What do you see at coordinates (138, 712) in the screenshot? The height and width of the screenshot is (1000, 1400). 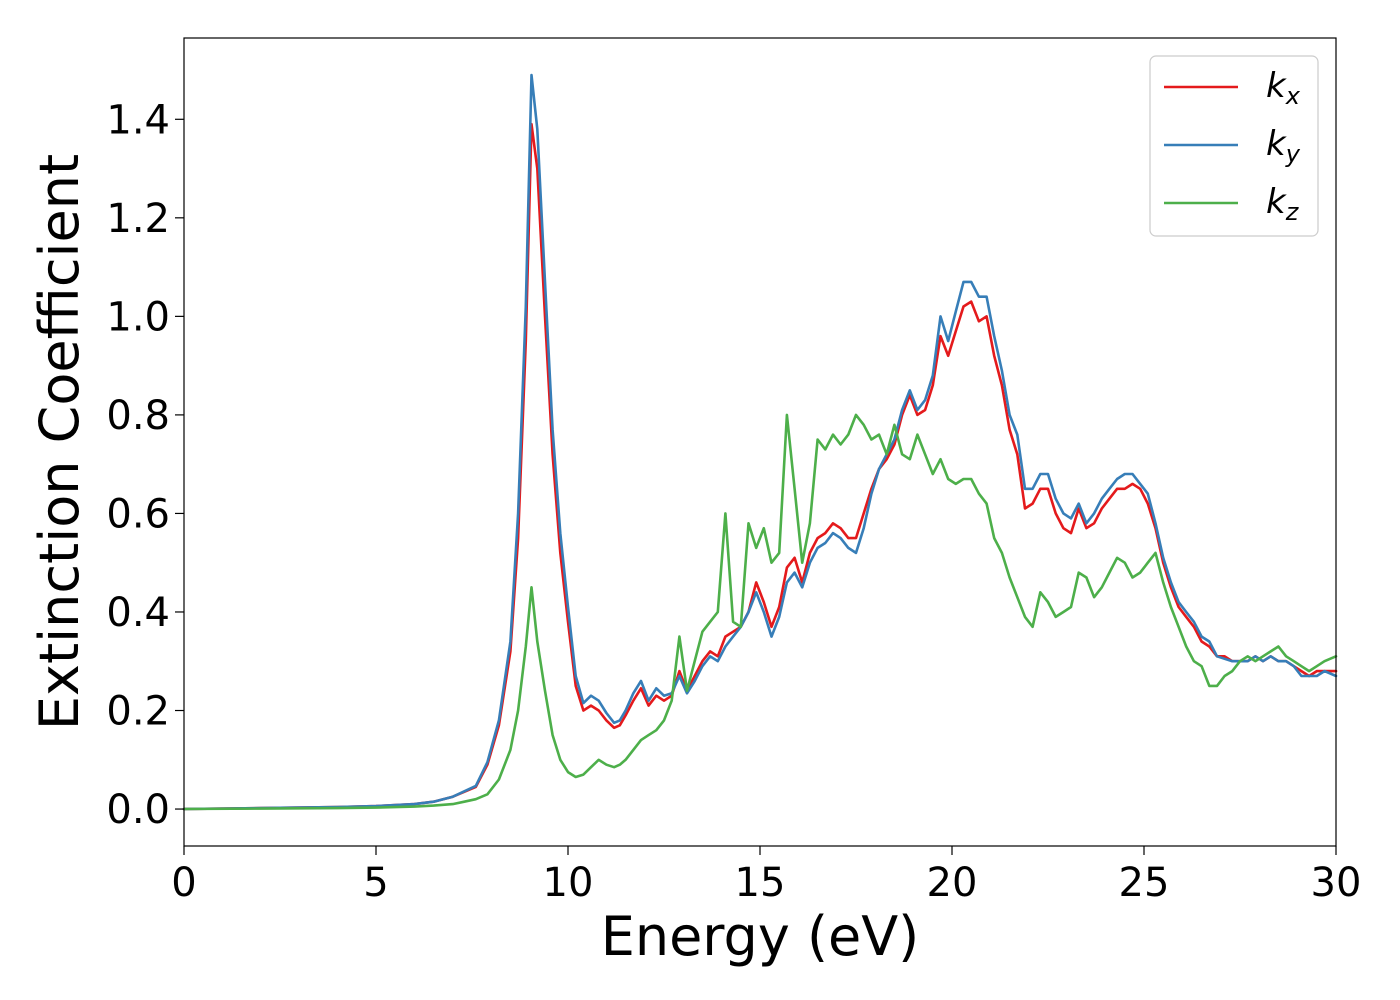 I see `y-tick-label: 0.2` at bounding box center [138, 712].